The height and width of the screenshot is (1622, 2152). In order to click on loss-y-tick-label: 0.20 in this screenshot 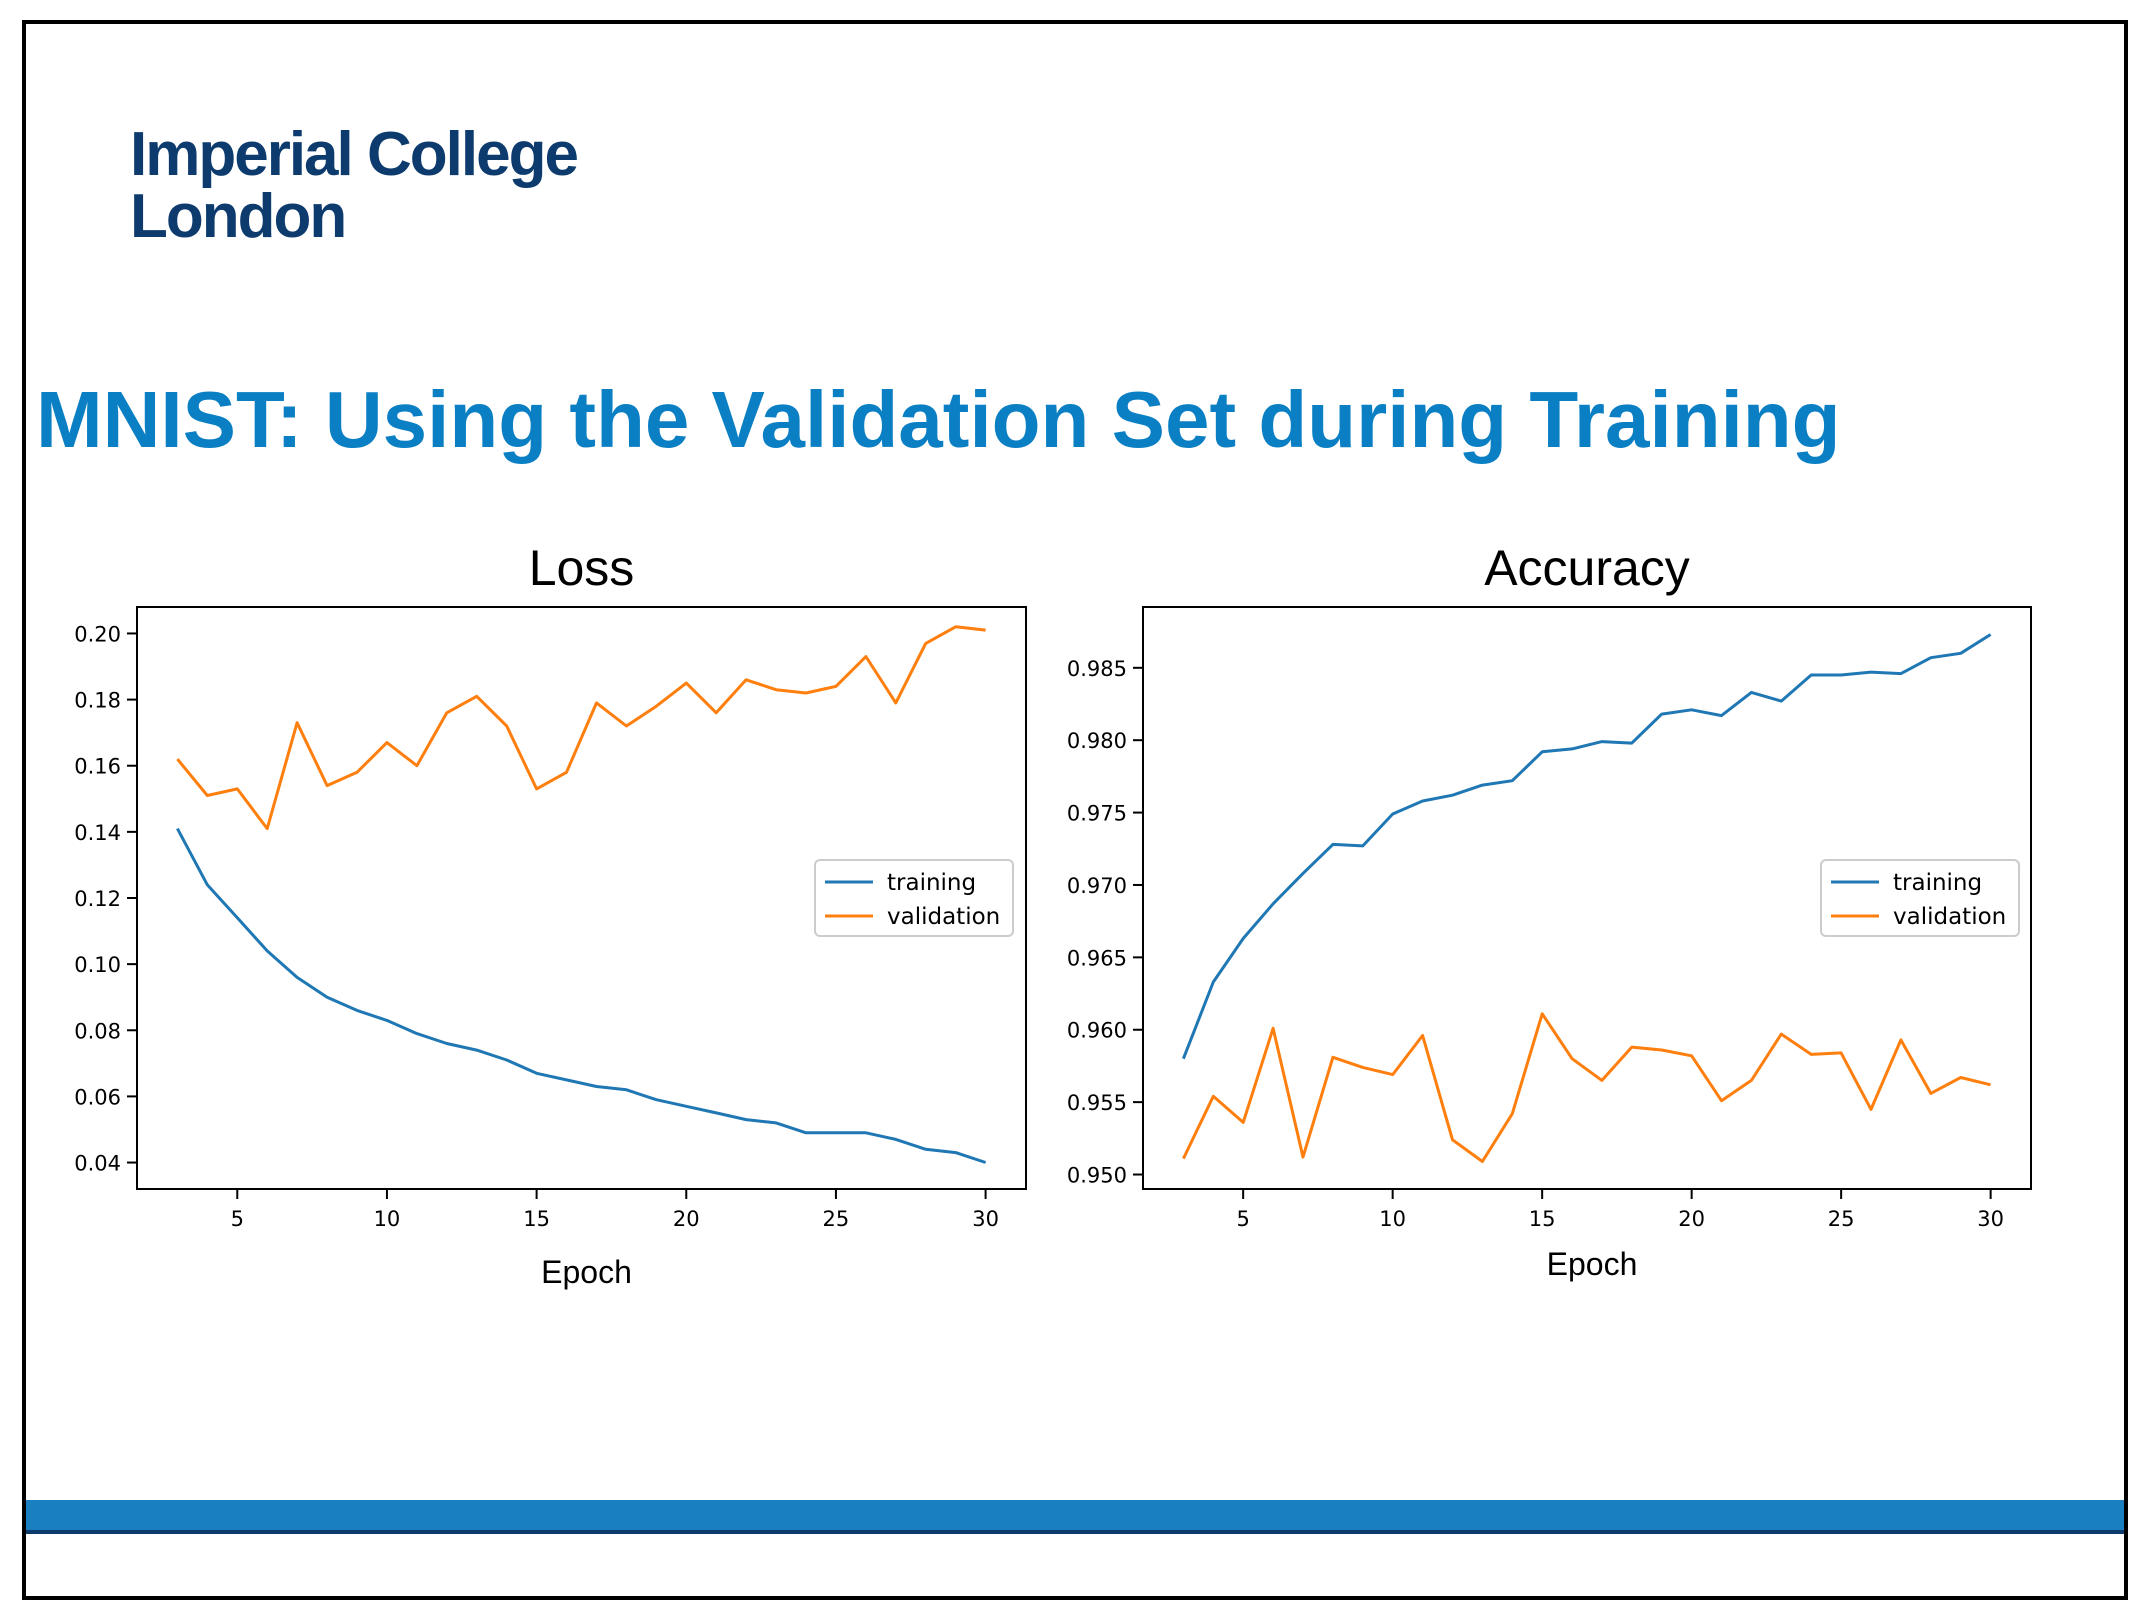, I will do `click(97, 634)`.